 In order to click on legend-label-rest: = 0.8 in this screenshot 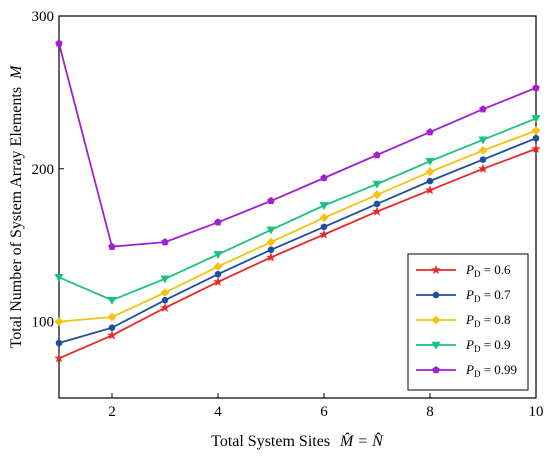, I will do `click(495, 319)`.